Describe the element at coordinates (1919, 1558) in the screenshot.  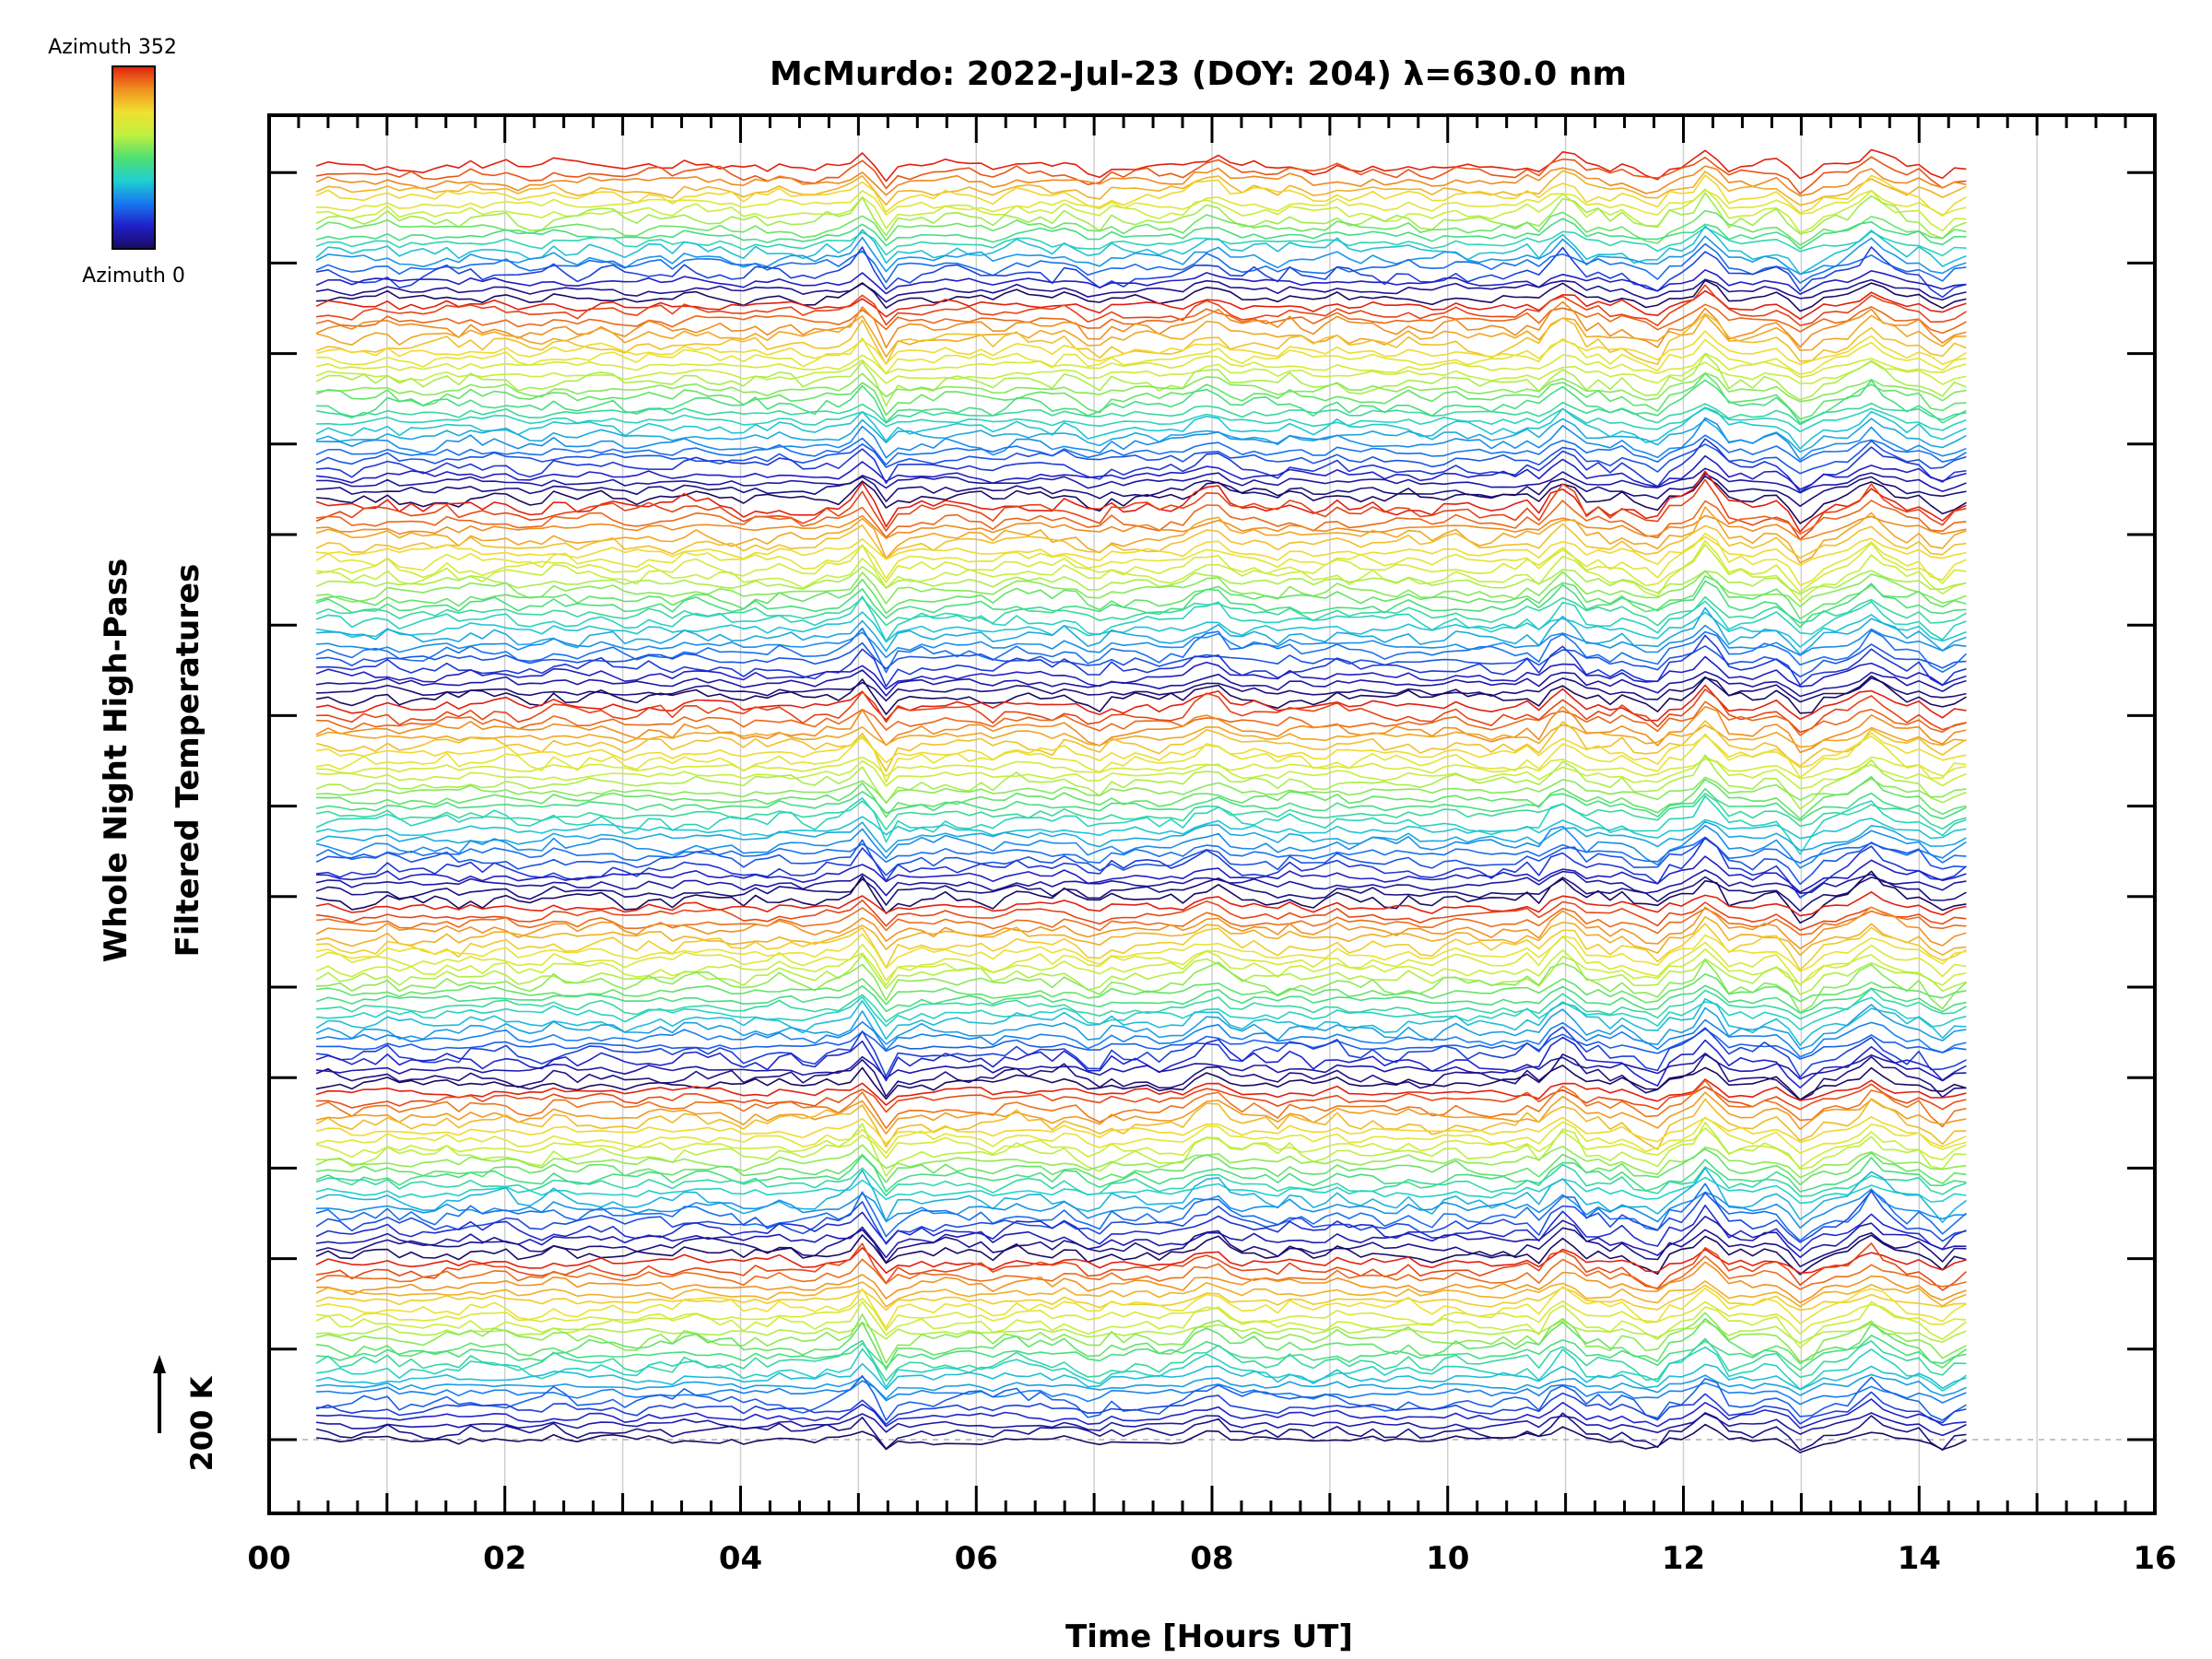
I see `x-tick-label: 14` at that location.